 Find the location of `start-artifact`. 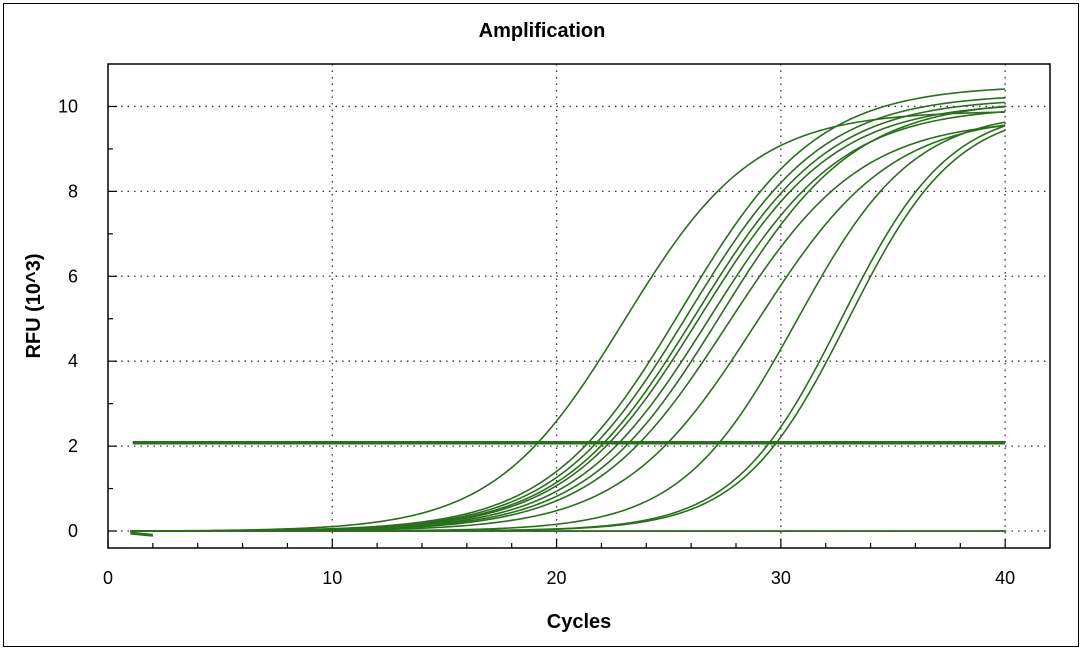

start-artifact is located at coordinates (141, 534).